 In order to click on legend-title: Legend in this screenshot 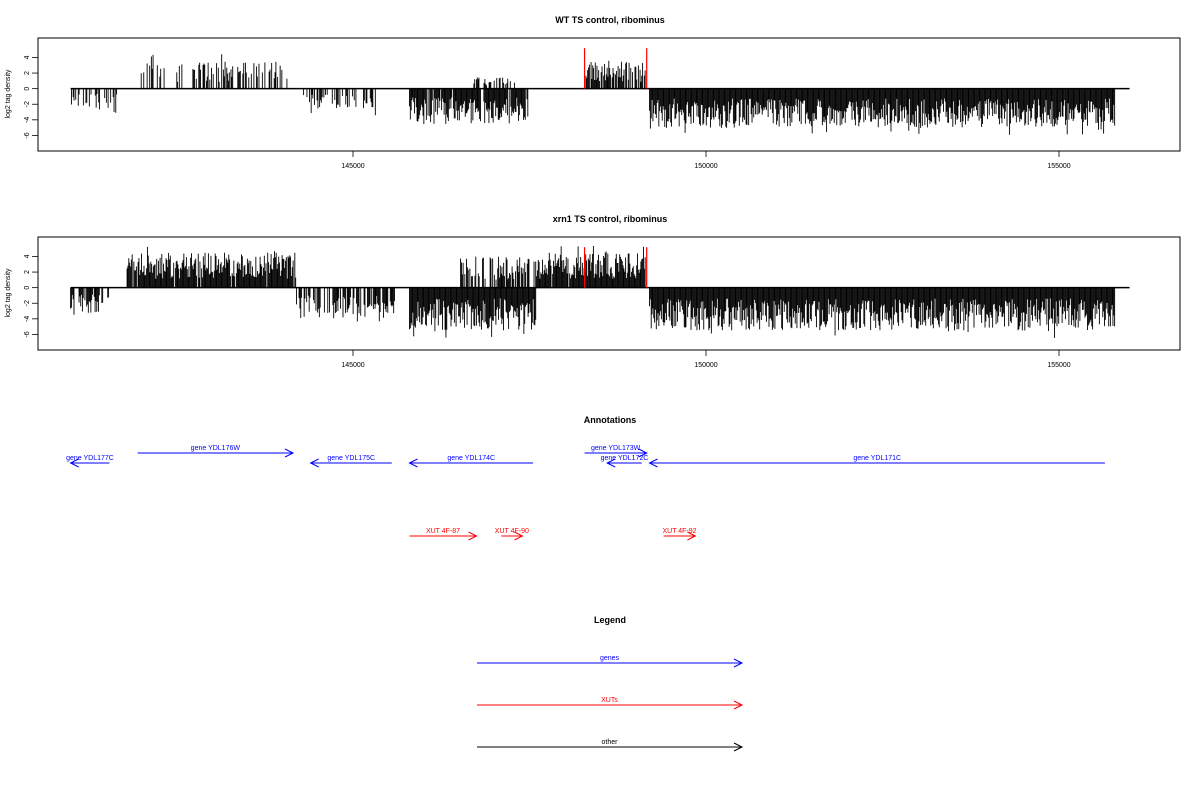, I will do `click(610, 620)`.